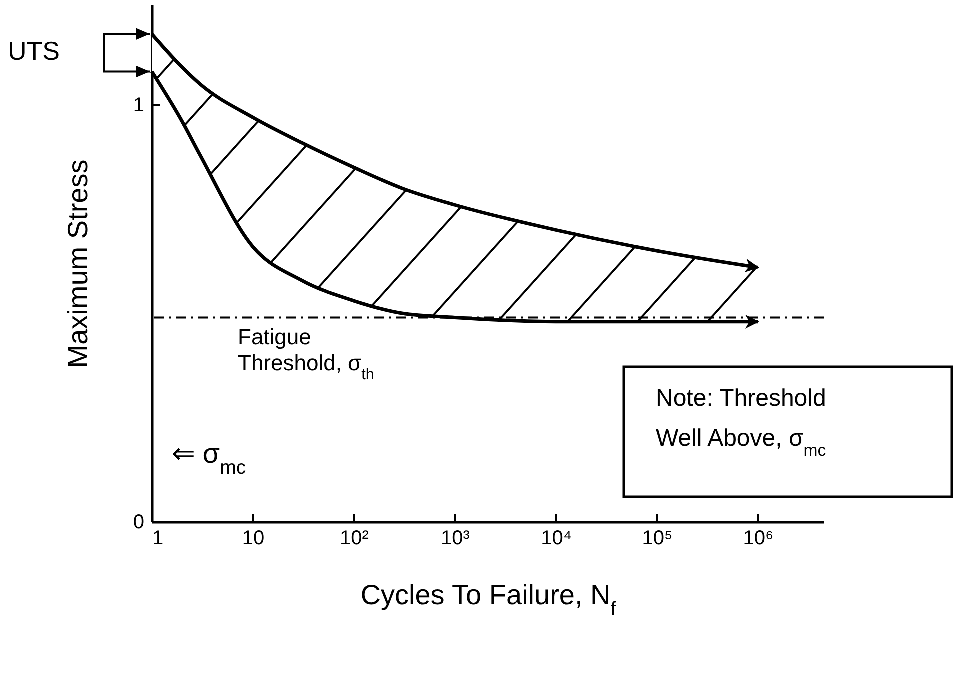  What do you see at coordinates (758, 539) in the screenshot?
I see `x-tick-label: 10⁶` at bounding box center [758, 539].